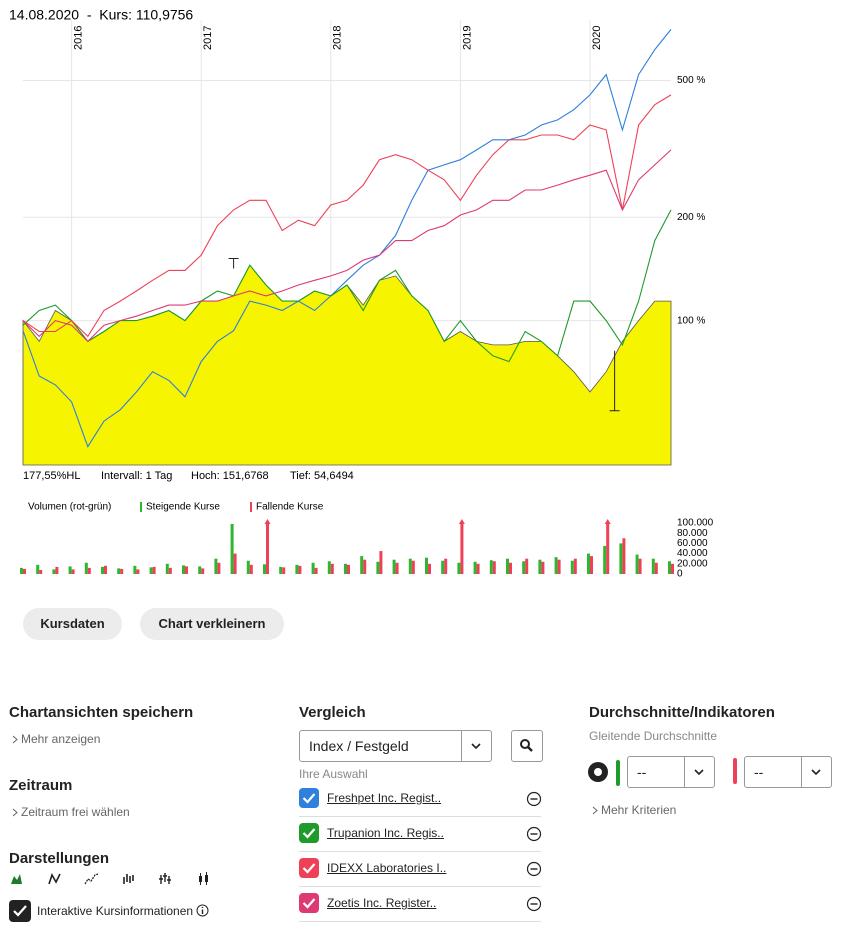  What do you see at coordinates (41, 785) in the screenshot?
I see `section-title: Zeitraum` at bounding box center [41, 785].